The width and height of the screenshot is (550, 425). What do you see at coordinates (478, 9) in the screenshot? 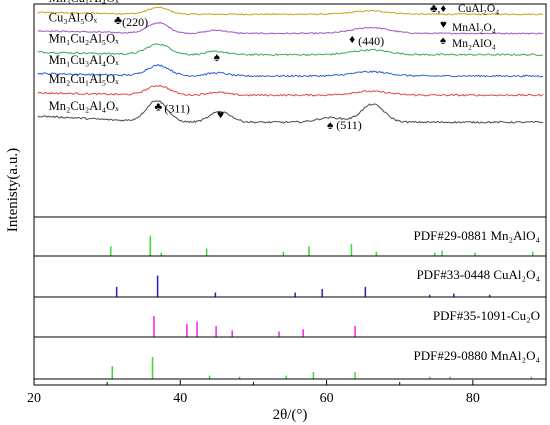
I see `legend-label-0: CuAl₂O₄` at bounding box center [478, 9].